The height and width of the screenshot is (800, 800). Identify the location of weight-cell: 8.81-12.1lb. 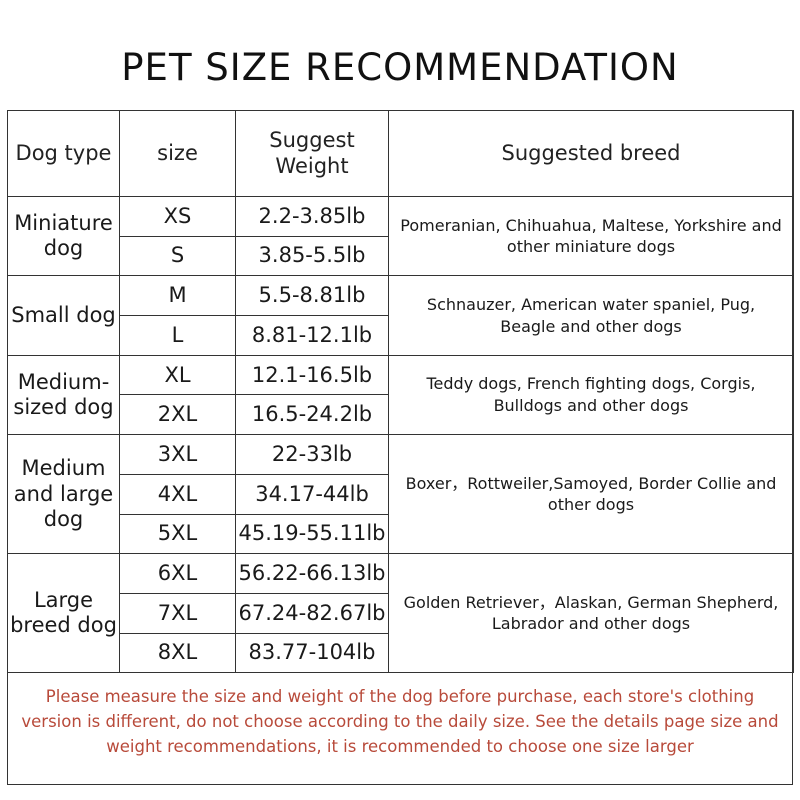
(312, 335).